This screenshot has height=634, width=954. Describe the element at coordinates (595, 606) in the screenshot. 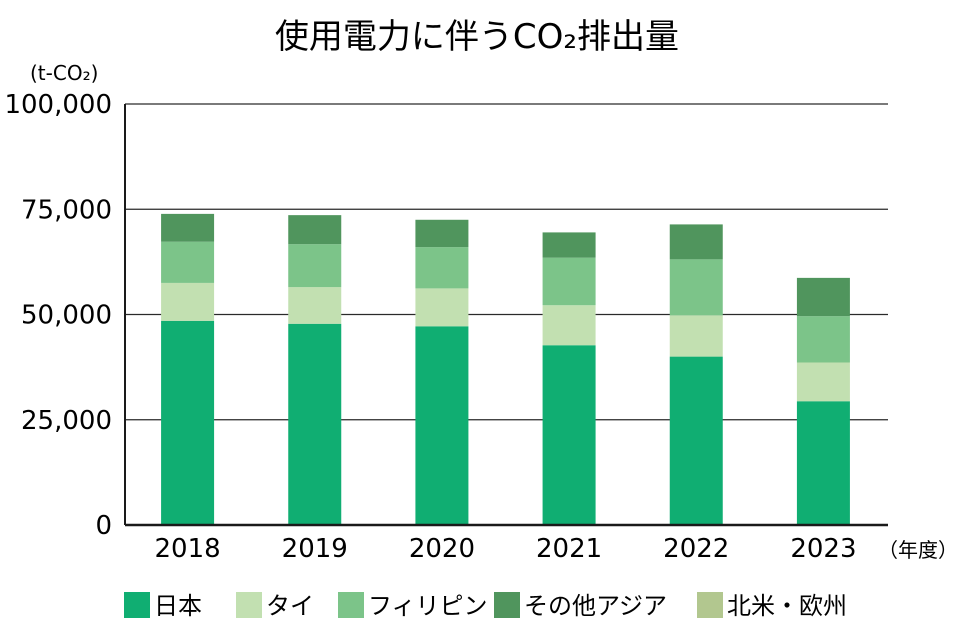

I see `legend-label: その他アジア` at that location.